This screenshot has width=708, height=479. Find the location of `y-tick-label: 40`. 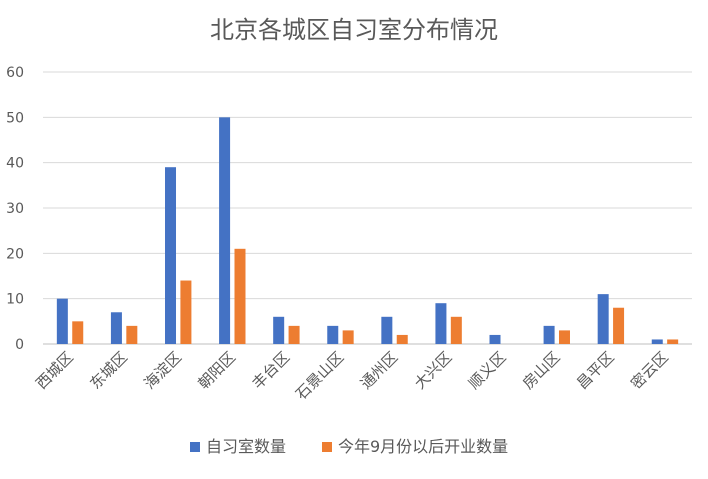

y-tick-label: 40 is located at coordinates (15, 164).